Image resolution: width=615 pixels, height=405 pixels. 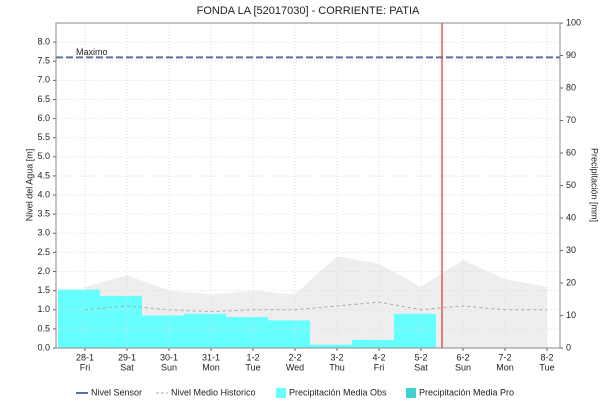 I want to click on y2-axis-label: Precipitación [mm], so click(x=595, y=185).